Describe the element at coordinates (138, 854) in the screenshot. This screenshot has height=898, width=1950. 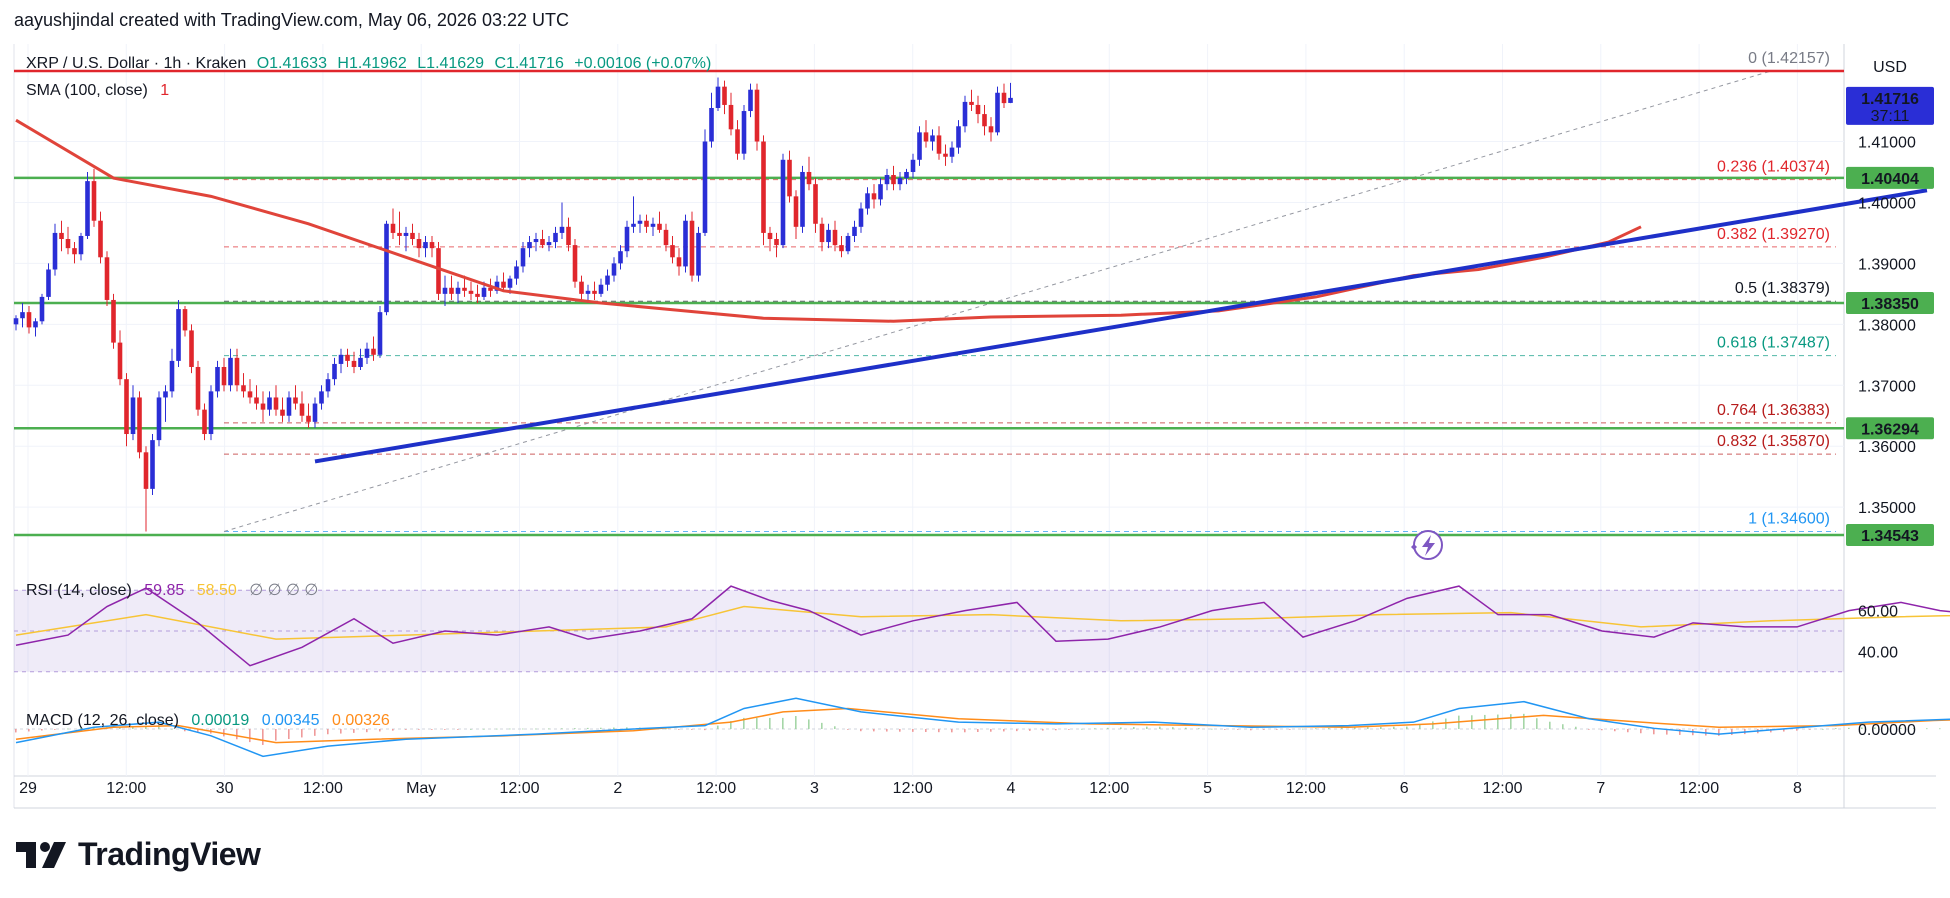
I see `tradingview-logo: TradingView` at that location.